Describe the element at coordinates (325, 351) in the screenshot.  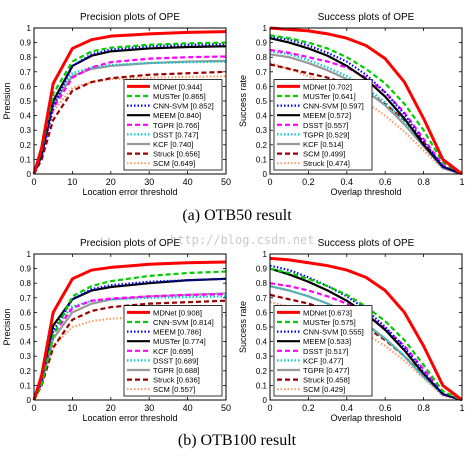
I see `legend-entry: DSST [0.517]` at that location.